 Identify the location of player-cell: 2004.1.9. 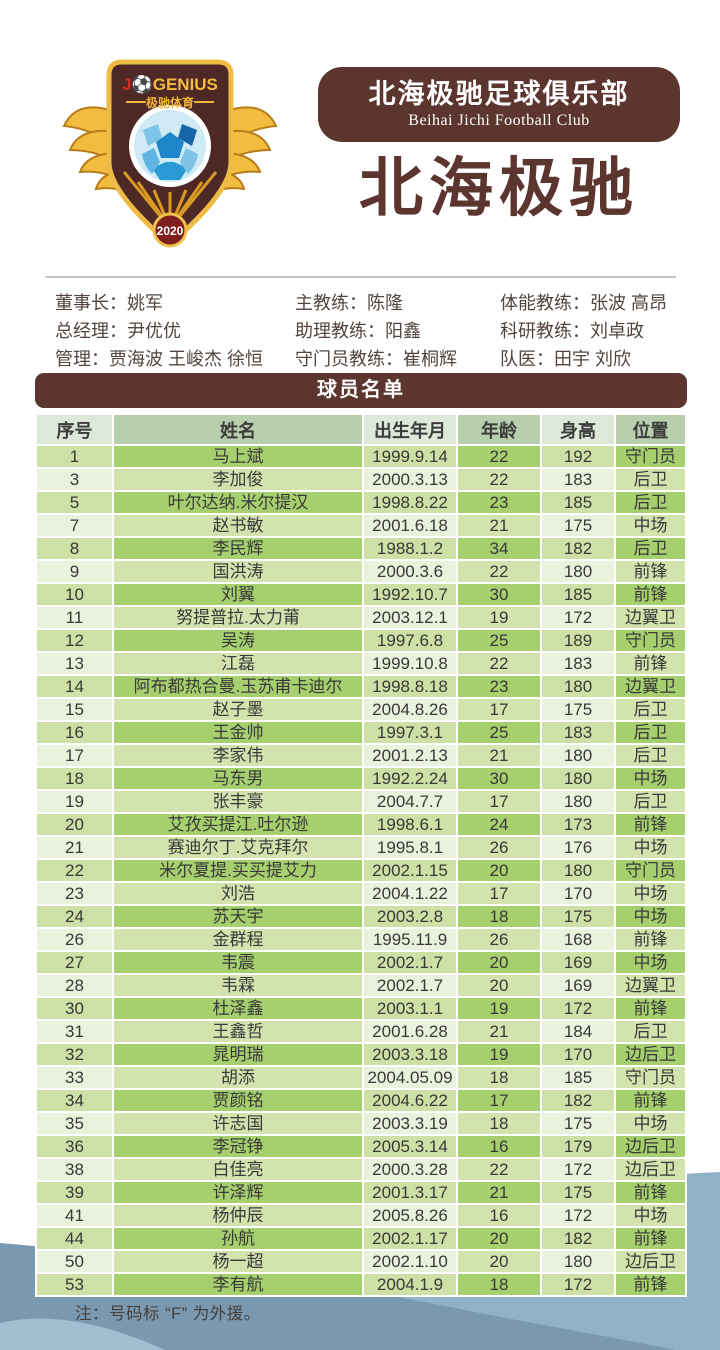
(410, 1284).